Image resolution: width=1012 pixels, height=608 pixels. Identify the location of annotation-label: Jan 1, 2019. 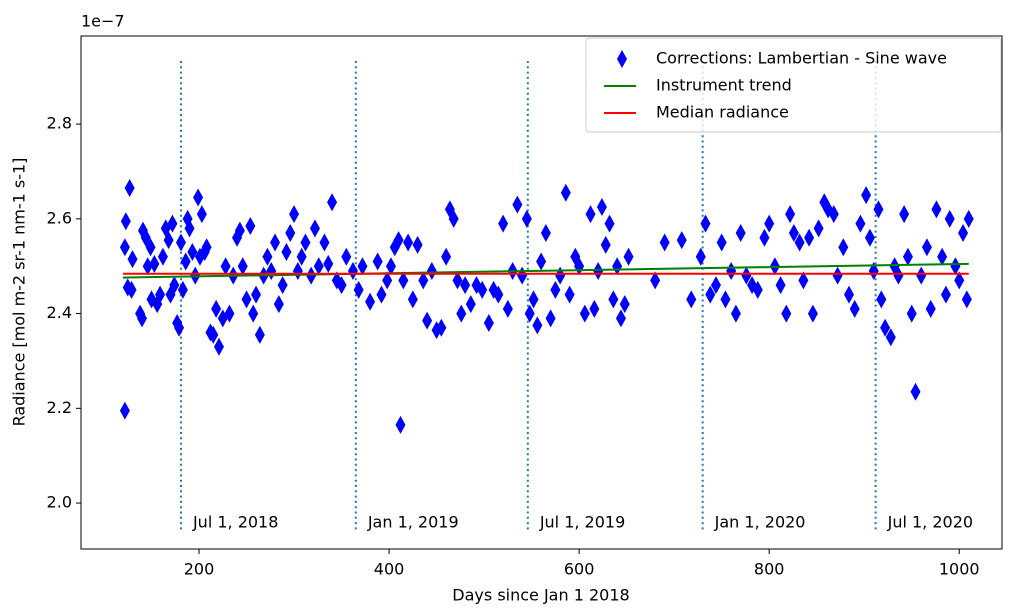
(413, 522).